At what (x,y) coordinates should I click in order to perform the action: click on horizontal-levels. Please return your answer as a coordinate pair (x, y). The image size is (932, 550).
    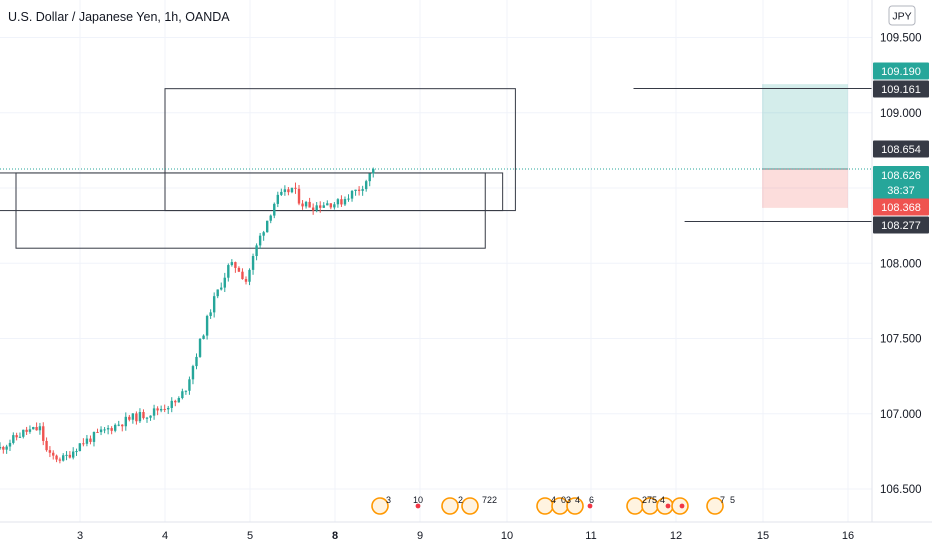
    Looking at the image, I should click on (753, 155).